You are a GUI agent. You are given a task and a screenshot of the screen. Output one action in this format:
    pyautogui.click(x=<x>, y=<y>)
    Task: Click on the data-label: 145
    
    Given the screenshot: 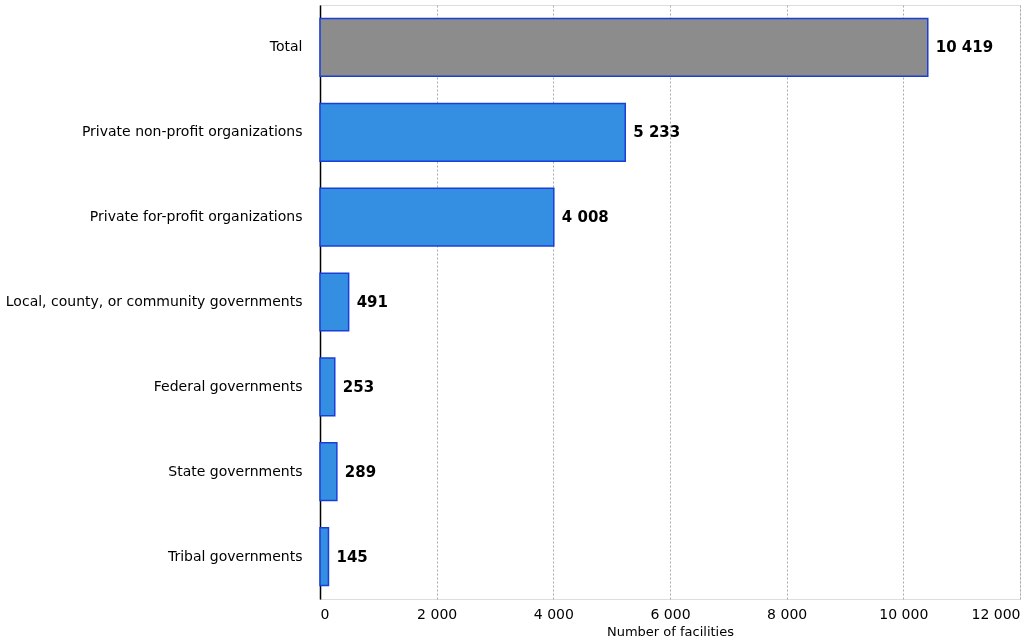 What is the action you would take?
    pyautogui.click(x=352, y=556)
    